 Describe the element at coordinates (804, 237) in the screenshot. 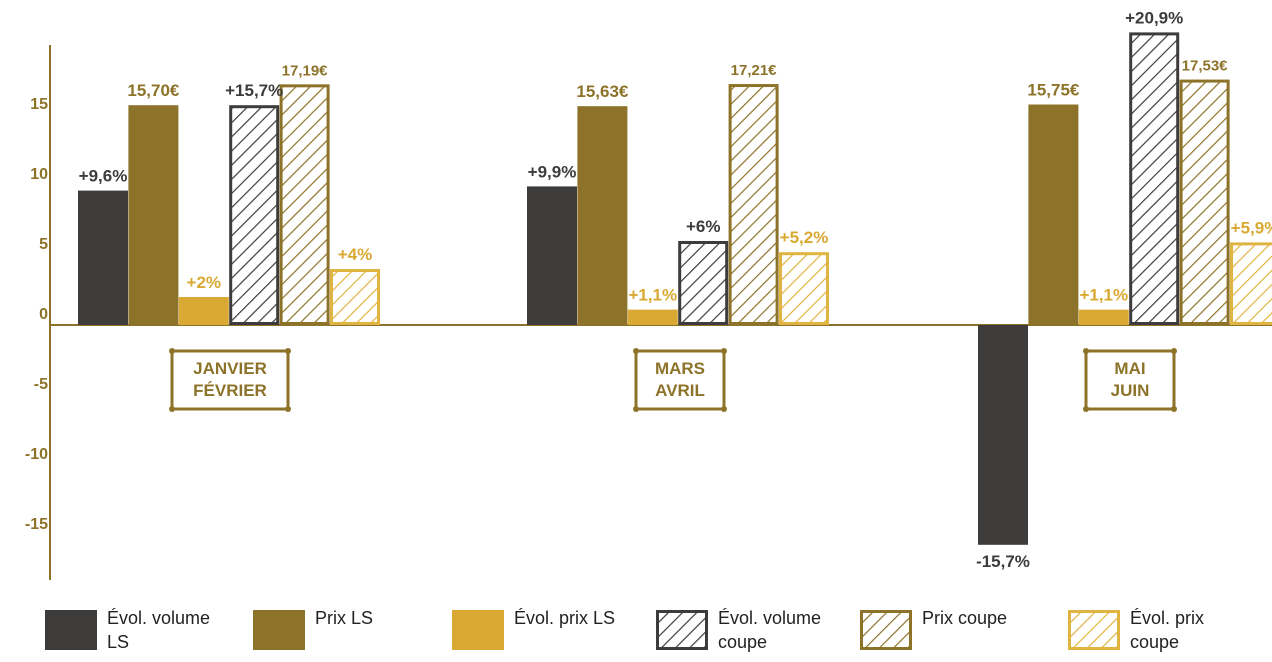

I see `data-label: +5,2%` at that location.